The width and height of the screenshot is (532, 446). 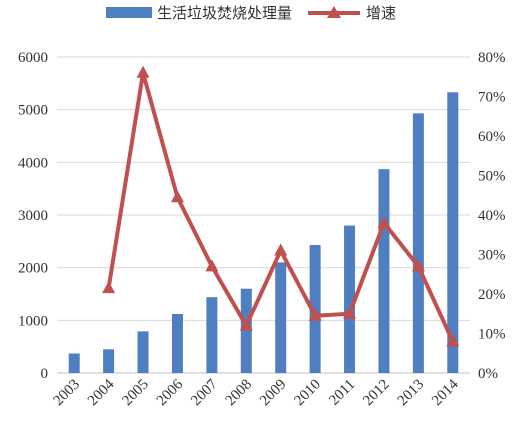 What do you see at coordinates (488, 374) in the screenshot?
I see `right-tick-label: 0%` at bounding box center [488, 374].